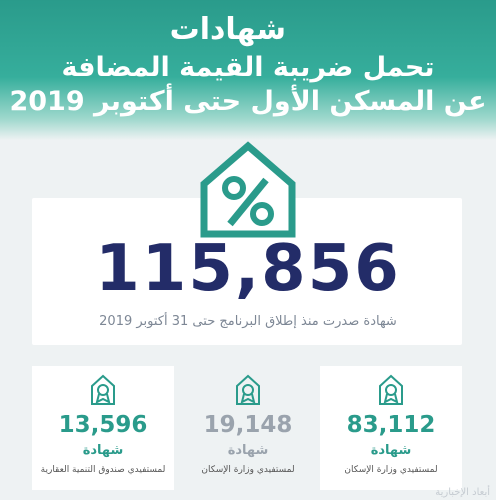 Image resolution: width=496 pixels, height=500 pixels. I want to click on stat-card-ministry-housing-2: 19,148 شهادة لمستفيدي وزارة الإسكان, so click(248, 428).